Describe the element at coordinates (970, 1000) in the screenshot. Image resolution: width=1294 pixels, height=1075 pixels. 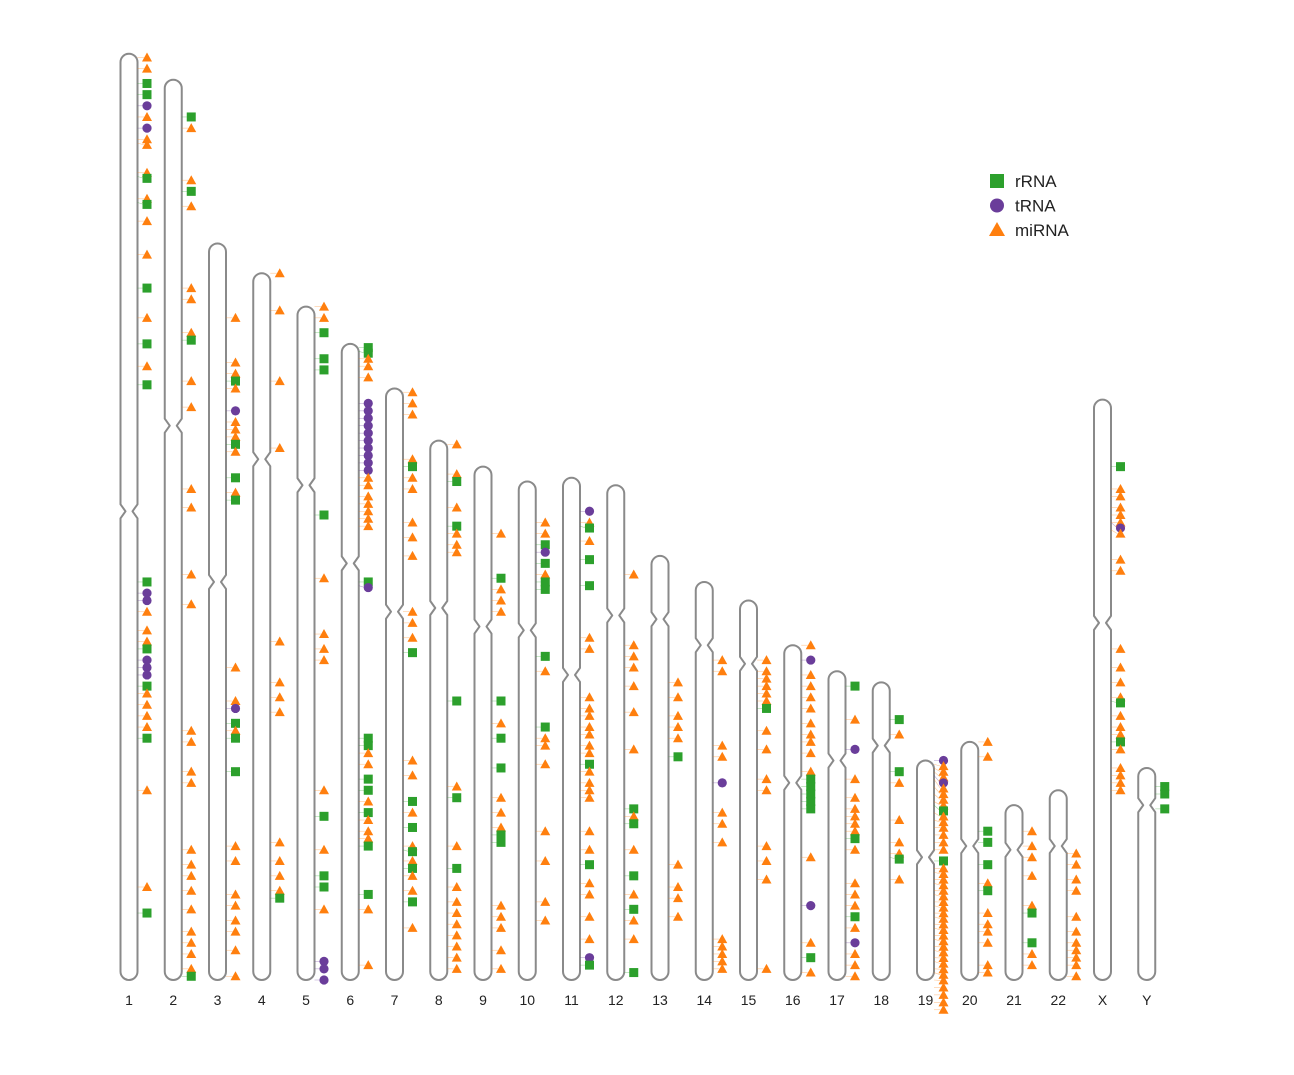
I see `chromosome-label: 20` at that location.